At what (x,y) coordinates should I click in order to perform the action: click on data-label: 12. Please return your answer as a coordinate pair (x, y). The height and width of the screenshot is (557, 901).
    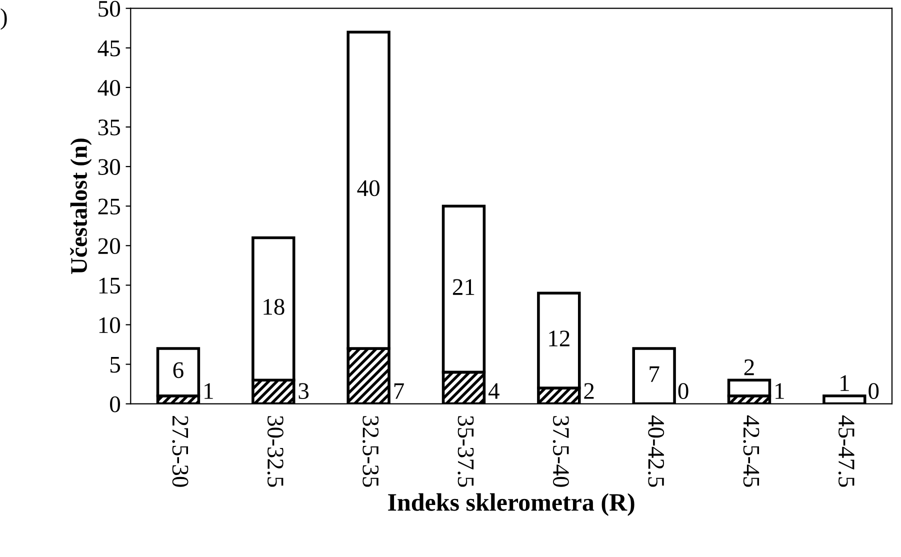
    Looking at the image, I should click on (559, 338).